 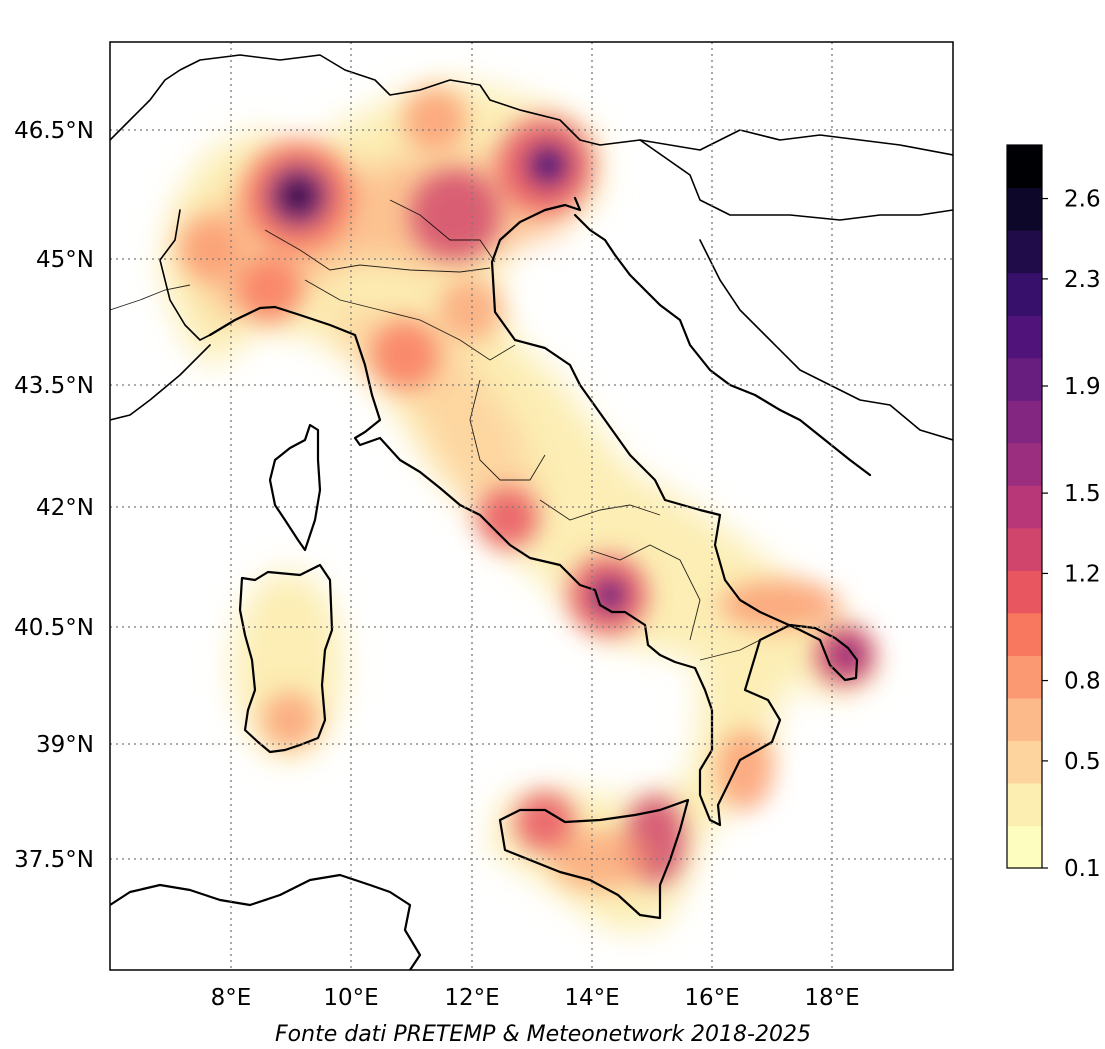 What do you see at coordinates (65, 745) in the screenshot?
I see `lat-label: 39°N` at bounding box center [65, 745].